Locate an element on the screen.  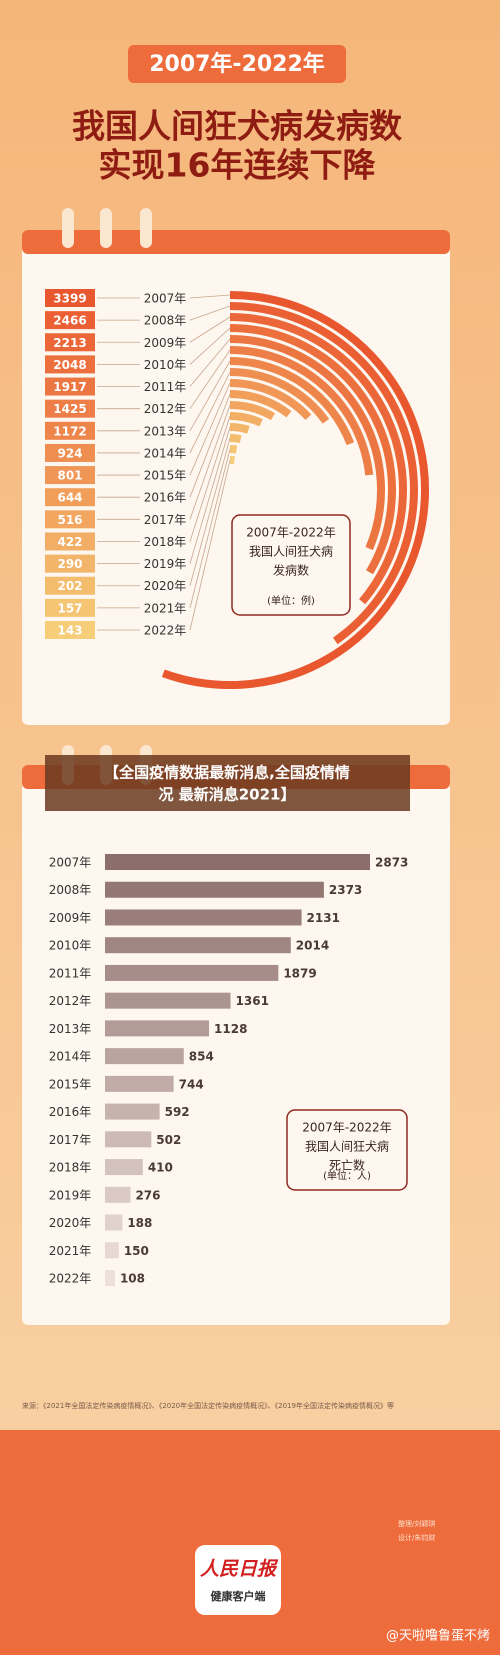
legend-unit: (单位：人) is located at coordinates (347, 1175).